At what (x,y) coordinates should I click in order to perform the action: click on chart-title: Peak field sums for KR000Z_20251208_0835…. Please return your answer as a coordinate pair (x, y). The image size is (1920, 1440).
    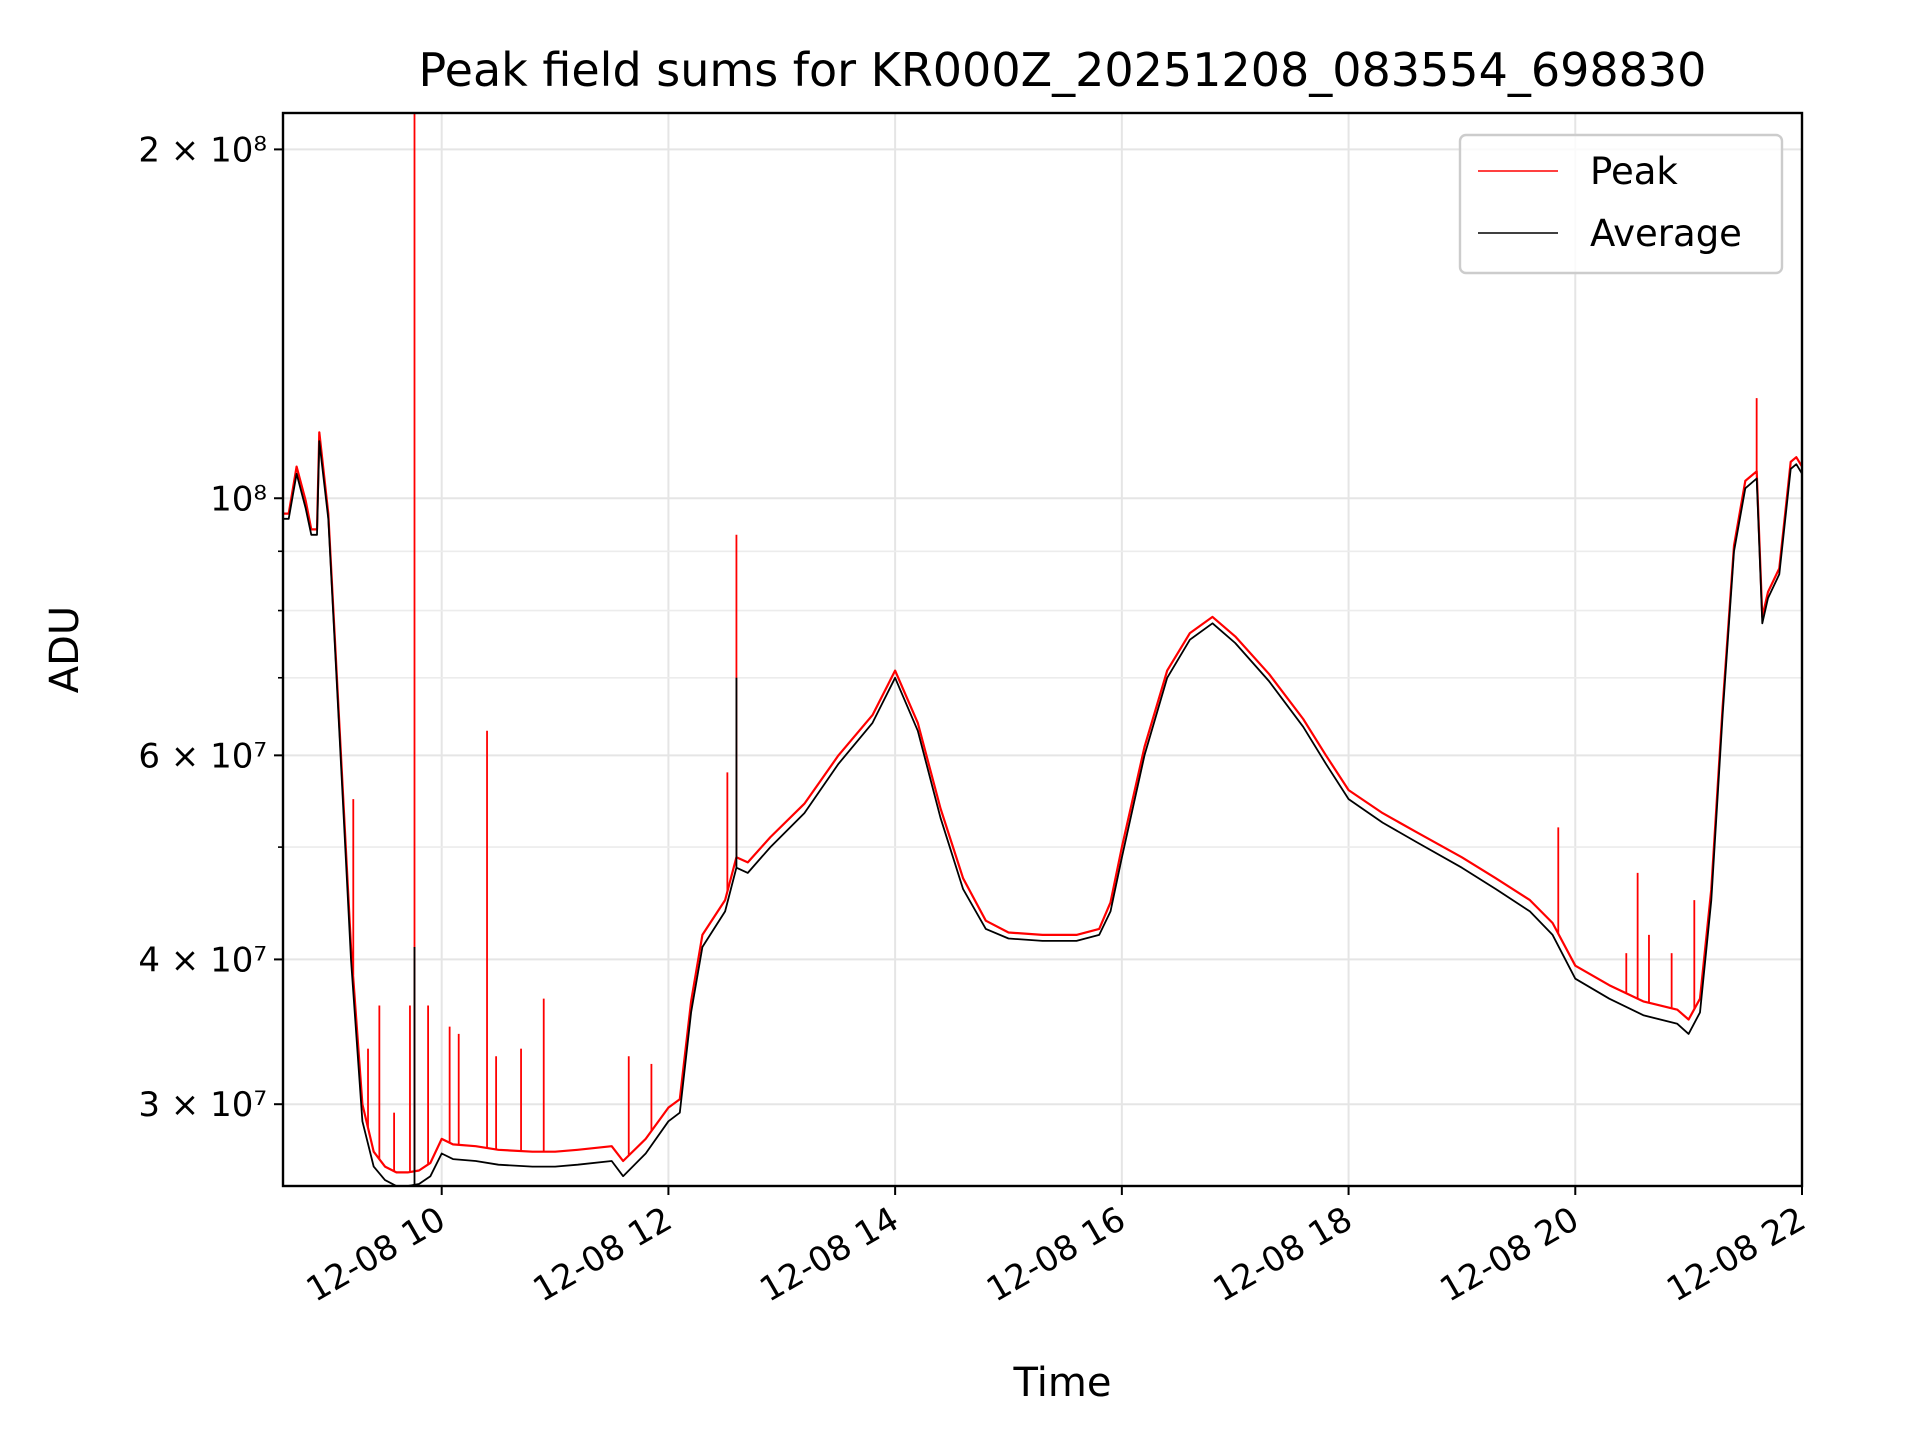
    Looking at the image, I should click on (1063, 70).